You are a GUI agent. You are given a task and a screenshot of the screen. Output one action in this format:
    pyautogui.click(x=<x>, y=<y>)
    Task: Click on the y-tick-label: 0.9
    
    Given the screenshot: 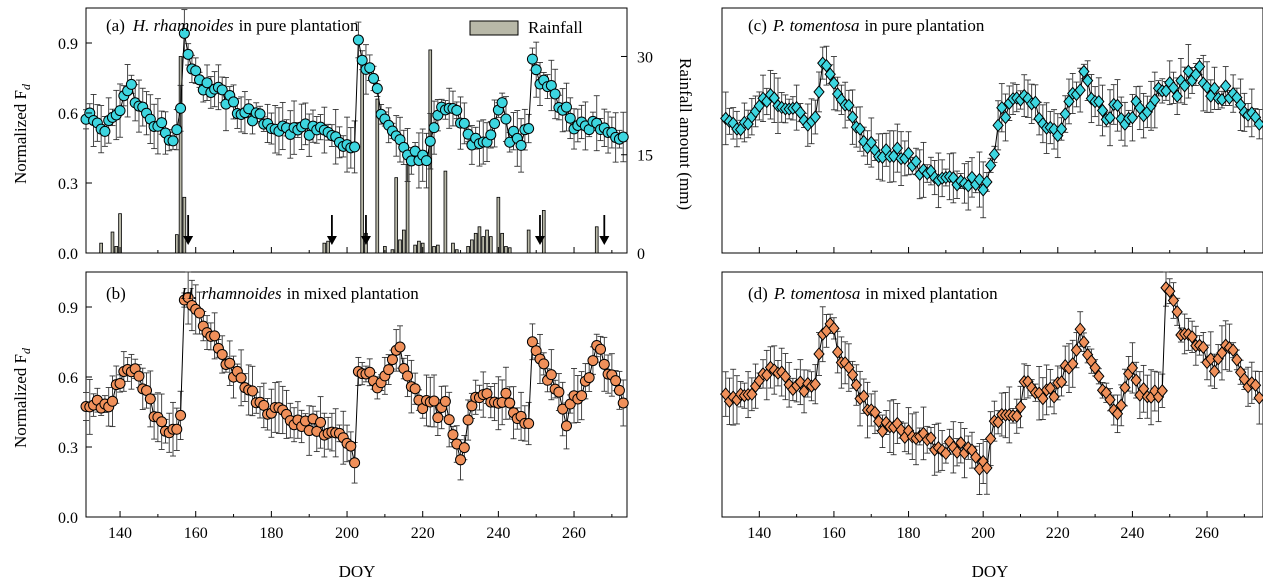 What is the action you would take?
    pyautogui.click(x=68, y=44)
    